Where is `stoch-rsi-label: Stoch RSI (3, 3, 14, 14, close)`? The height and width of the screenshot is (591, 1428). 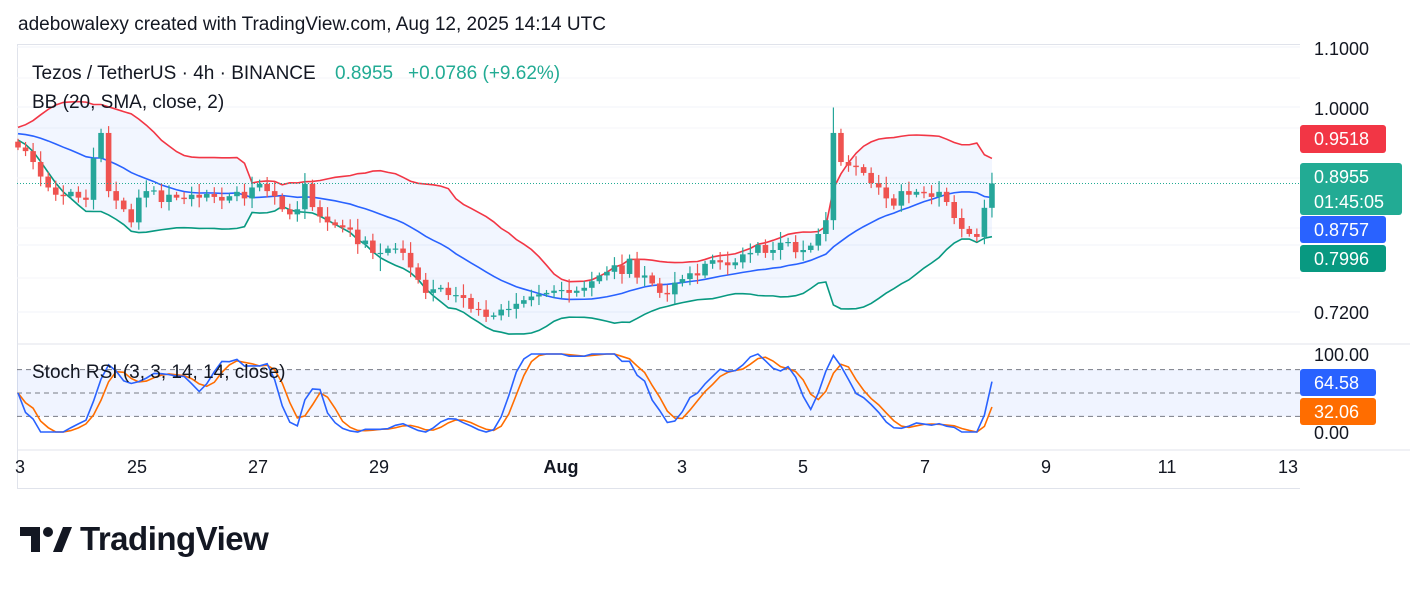 stoch-rsi-label: Stoch RSI (3, 3, 14, 14, close) is located at coordinates (158, 372).